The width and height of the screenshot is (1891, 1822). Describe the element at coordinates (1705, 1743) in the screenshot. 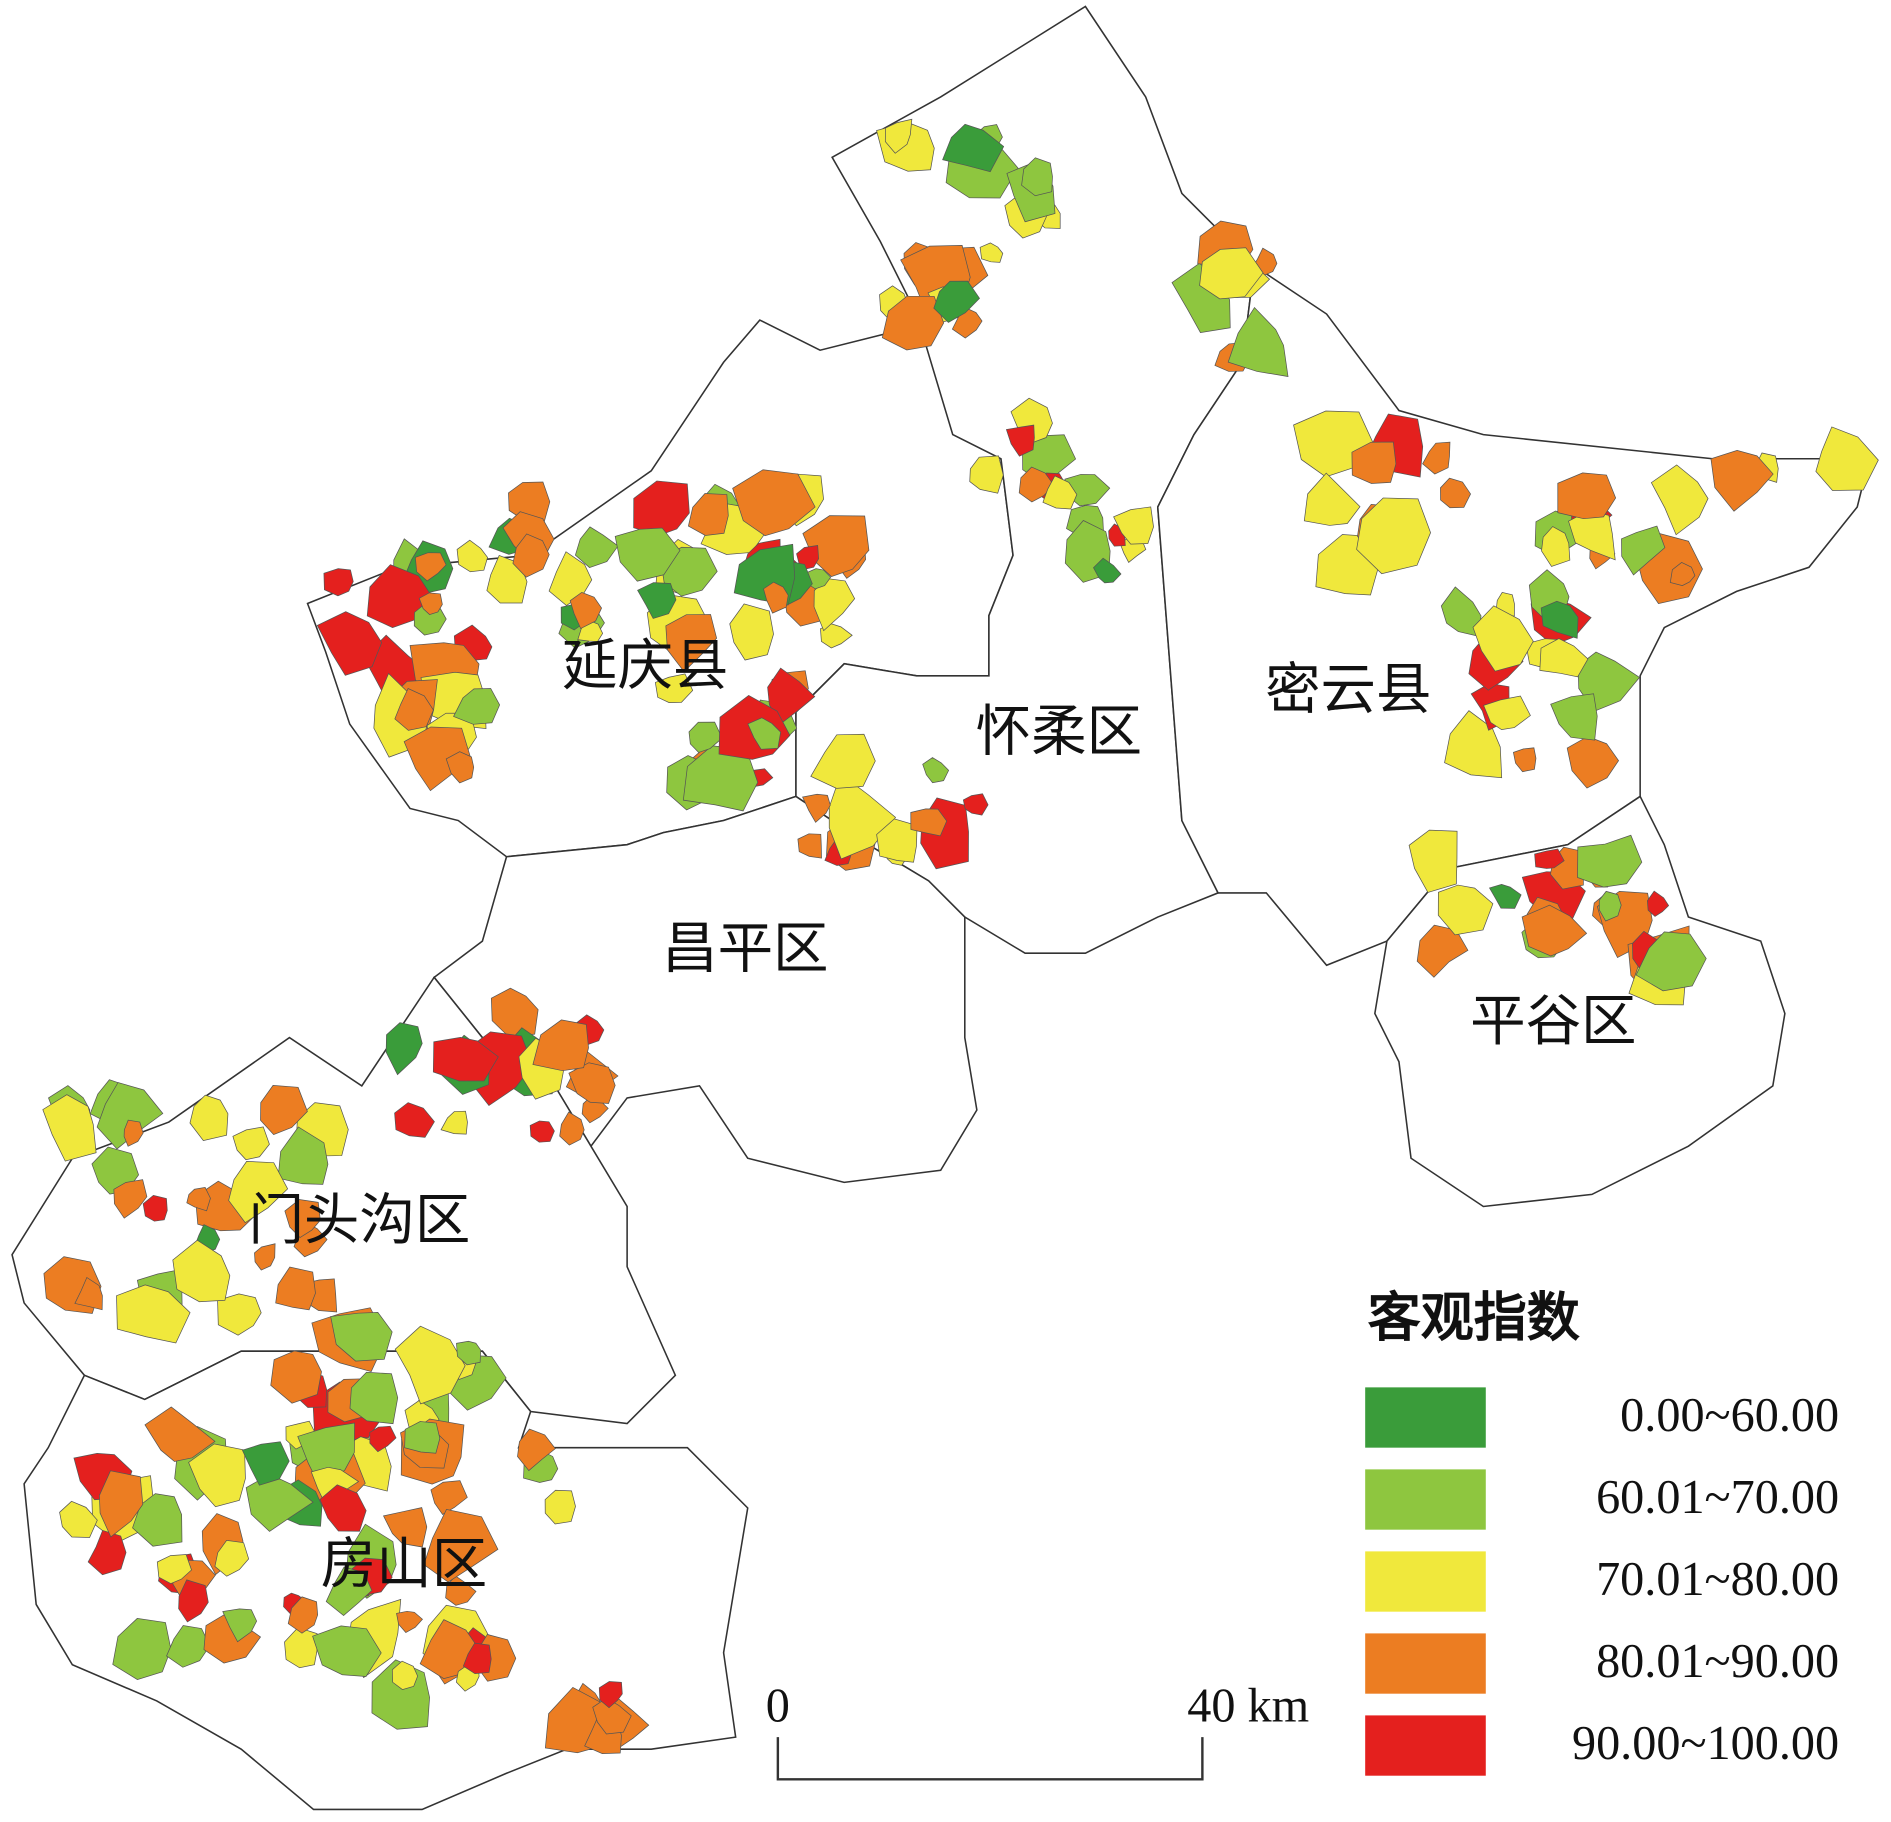

I see `legend-label: 90.00~100.00` at that location.